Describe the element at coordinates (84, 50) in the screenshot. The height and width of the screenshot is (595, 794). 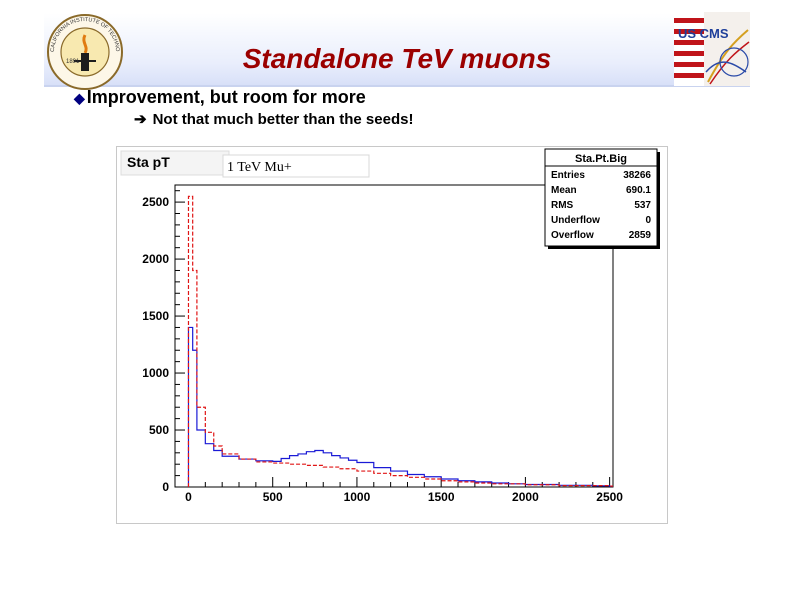
I see `caltech-seal-icon: 1891 CALIFORNIA INSTITUTE OF TECHNOLOGY` at that location.